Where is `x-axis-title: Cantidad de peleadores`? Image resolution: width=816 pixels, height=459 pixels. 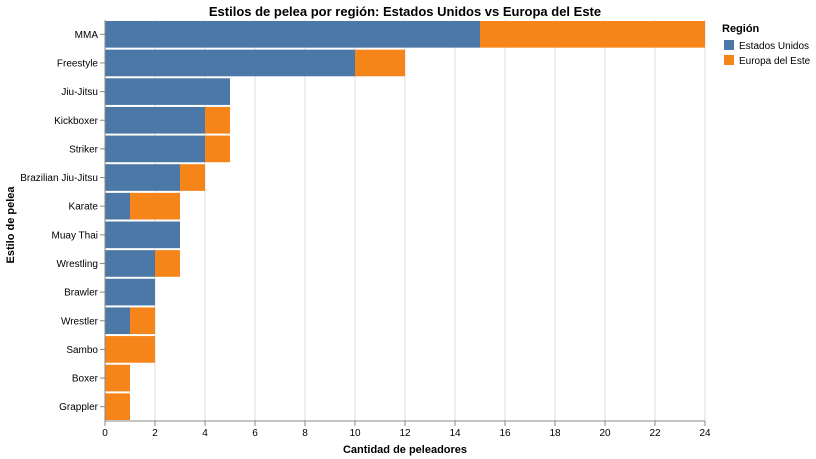 x-axis-title: Cantidad de peleadores is located at coordinates (405, 450).